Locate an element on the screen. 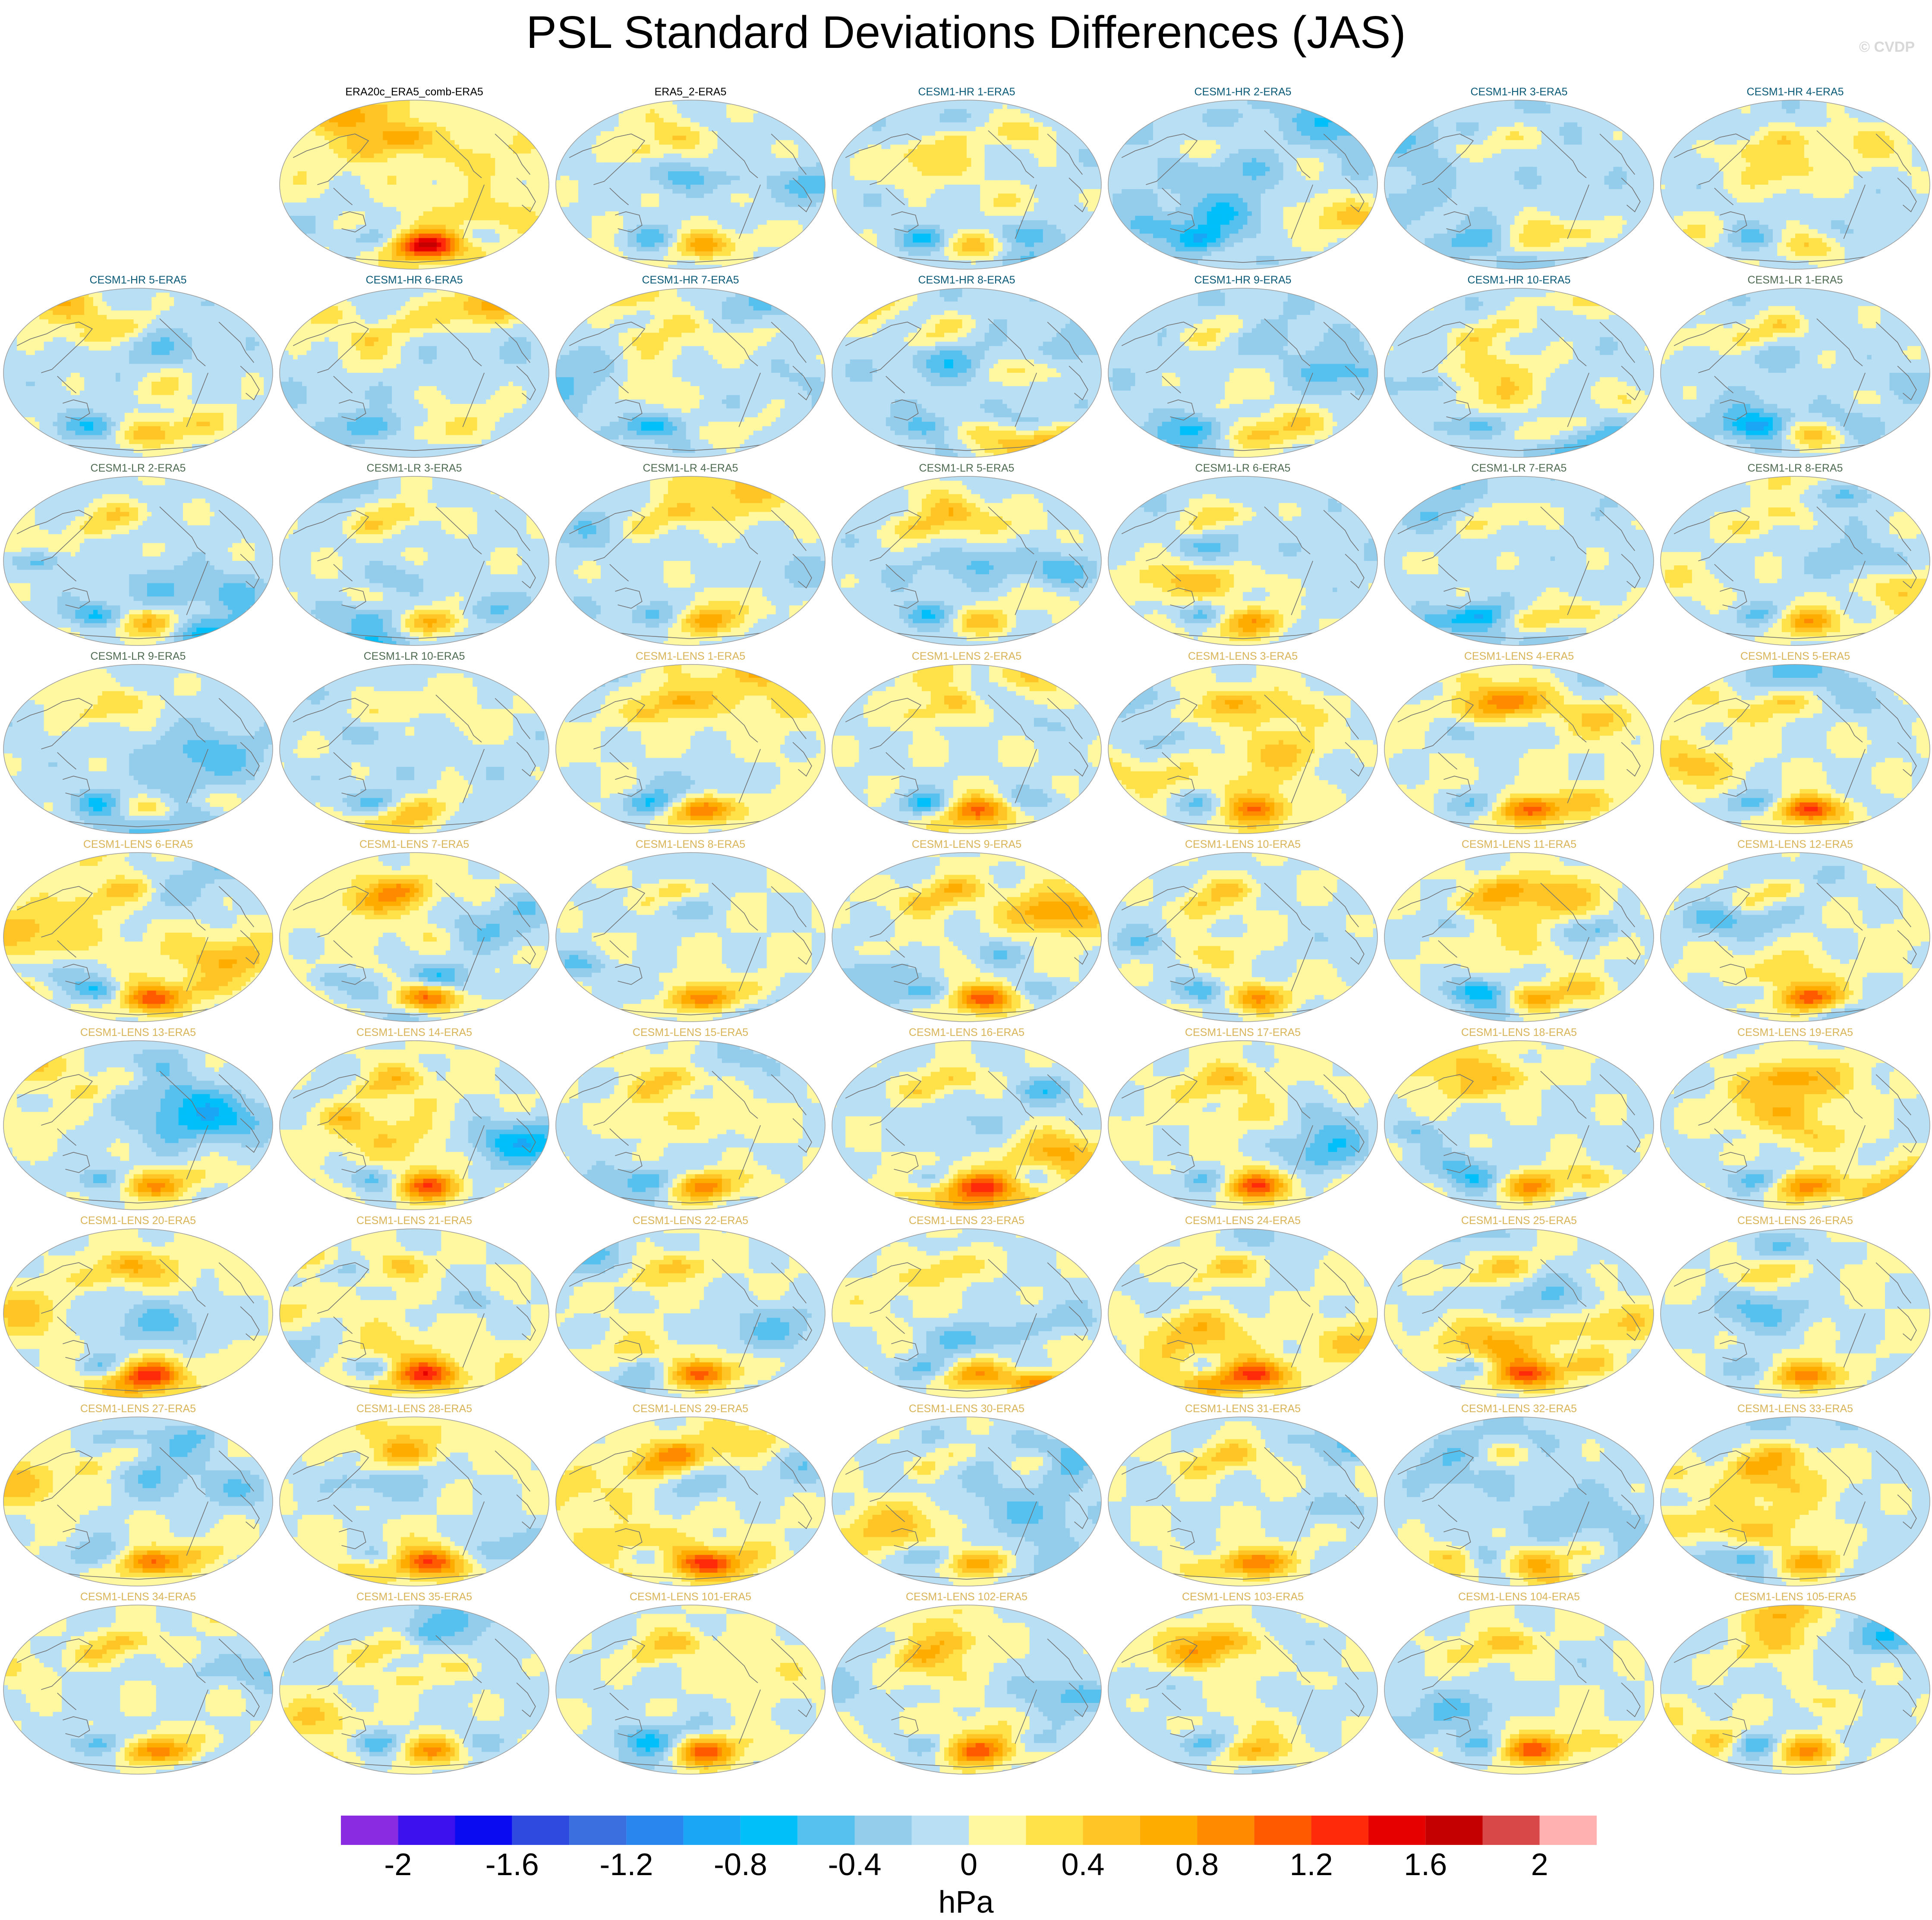 The width and height of the screenshot is (1932, 1920). map-panel: CESM1-HR 9-ERA5 is located at coordinates (1243, 367).